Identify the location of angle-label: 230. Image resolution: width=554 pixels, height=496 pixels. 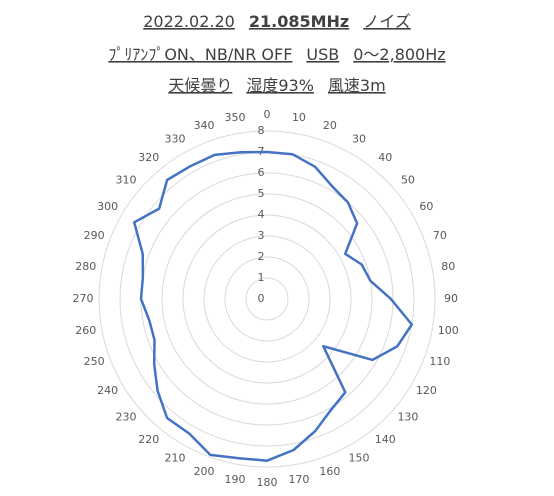
(126, 416).